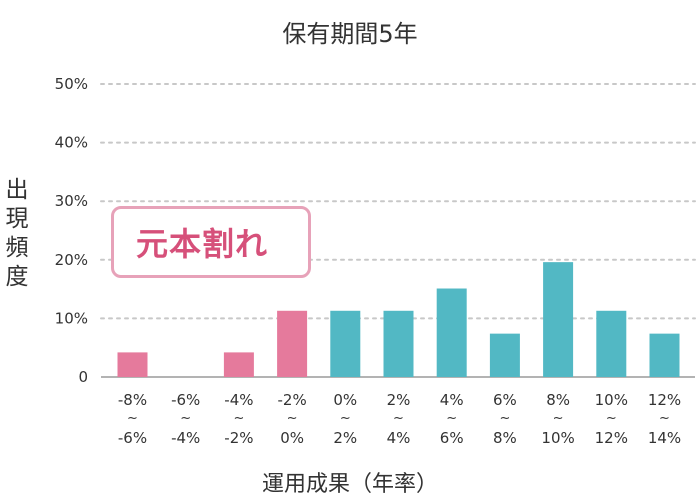 This screenshot has height=502, width=700. What do you see at coordinates (292, 438) in the screenshot?
I see `x-tick-label-to: 0%` at bounding box center [292, 438].